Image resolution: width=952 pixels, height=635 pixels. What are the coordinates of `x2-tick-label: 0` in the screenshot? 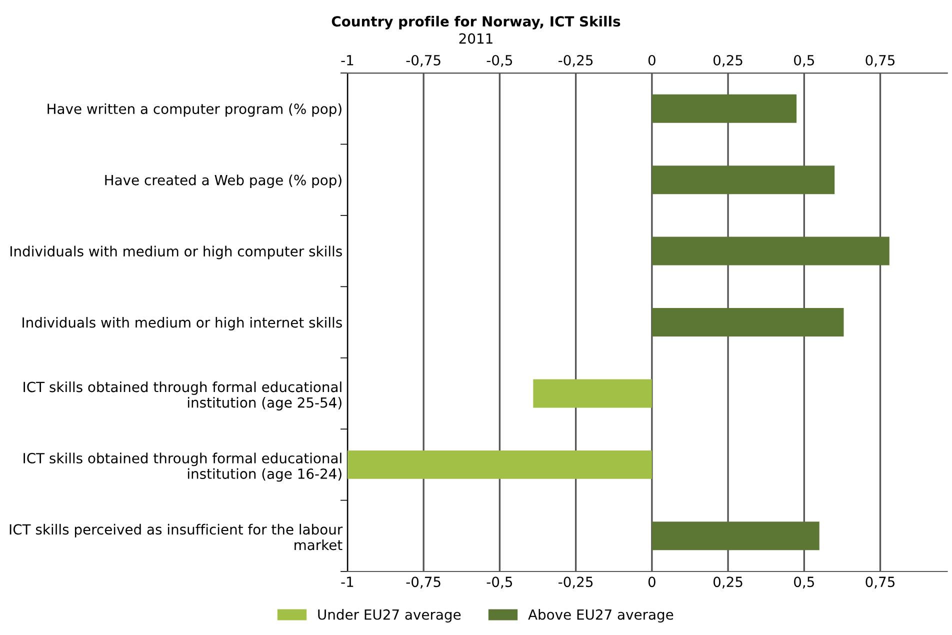 It's located at (652, 60).